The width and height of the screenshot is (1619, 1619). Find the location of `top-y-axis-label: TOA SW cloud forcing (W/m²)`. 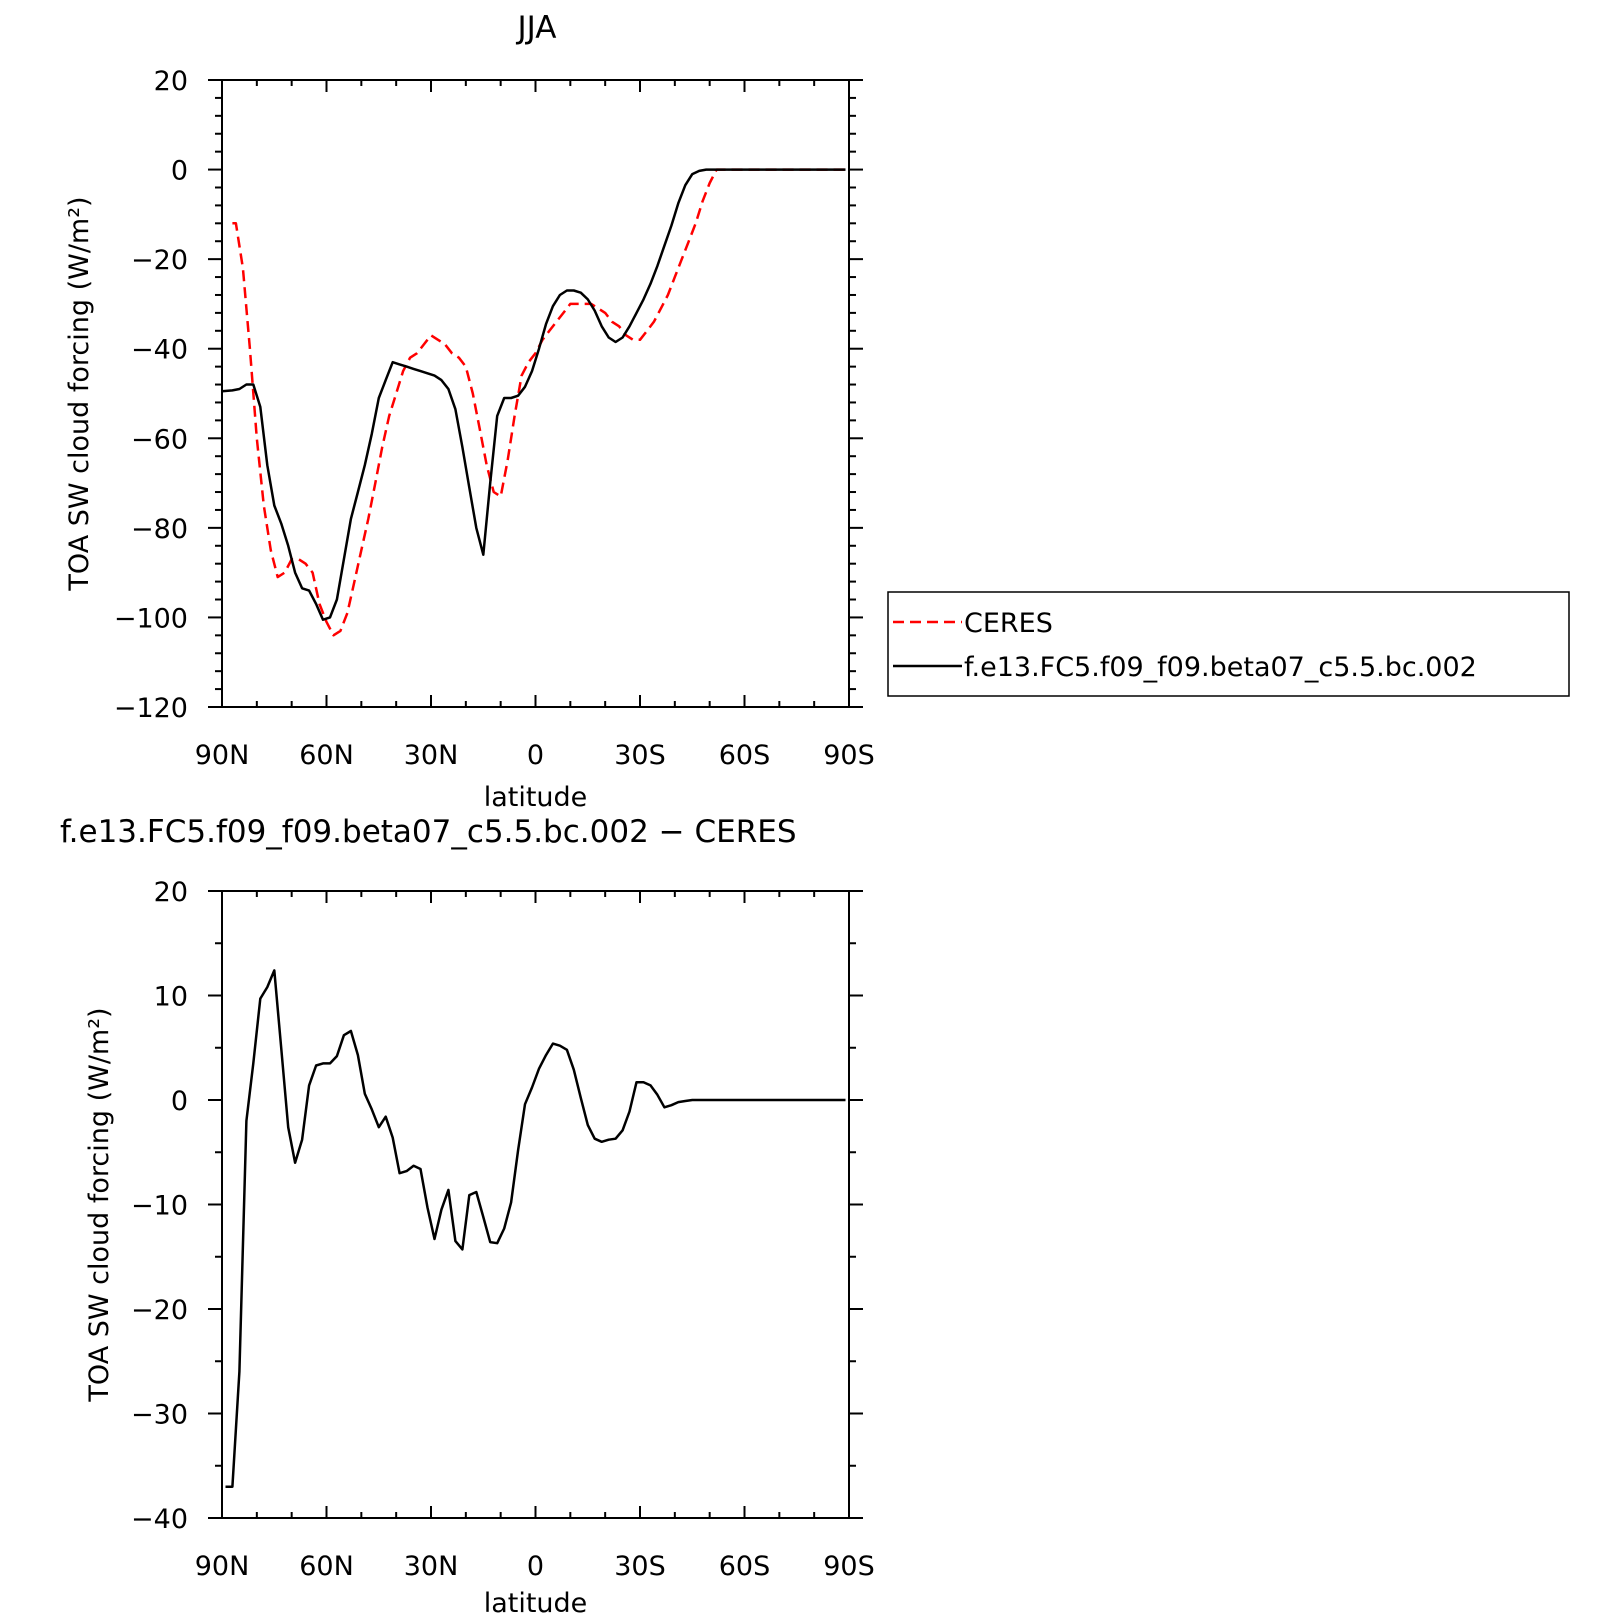

top-y-axis-label: TOA SW cloud forcing (W/m²) is located at coordinates (79, 393).